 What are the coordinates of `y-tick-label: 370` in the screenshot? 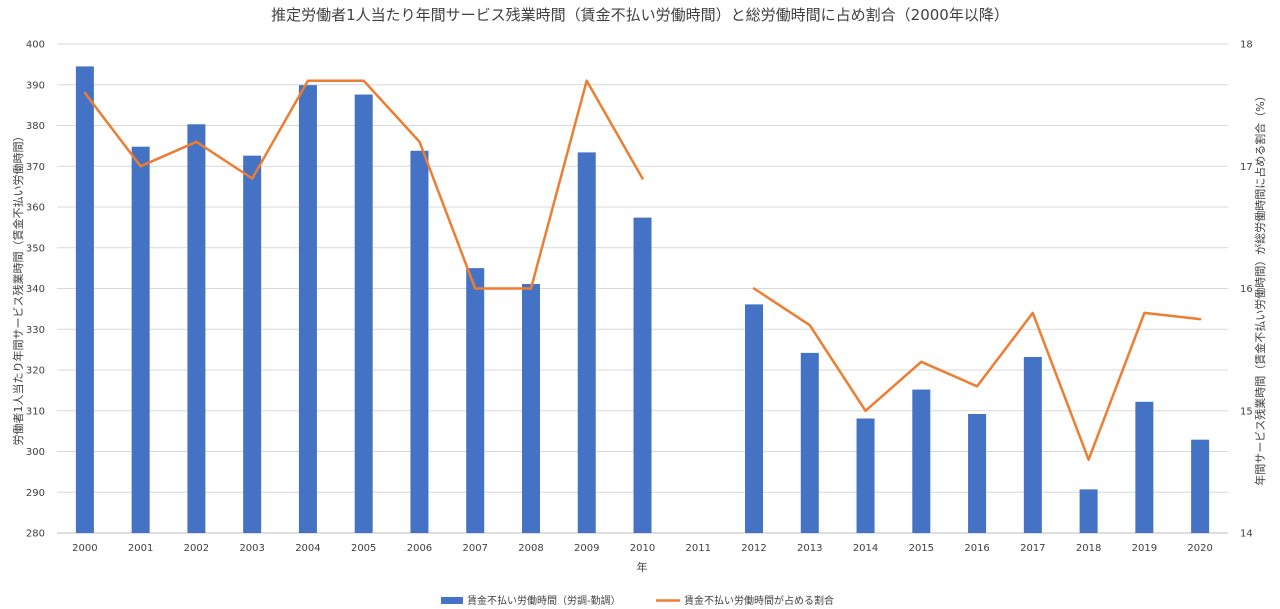 It's located at (35, 167).